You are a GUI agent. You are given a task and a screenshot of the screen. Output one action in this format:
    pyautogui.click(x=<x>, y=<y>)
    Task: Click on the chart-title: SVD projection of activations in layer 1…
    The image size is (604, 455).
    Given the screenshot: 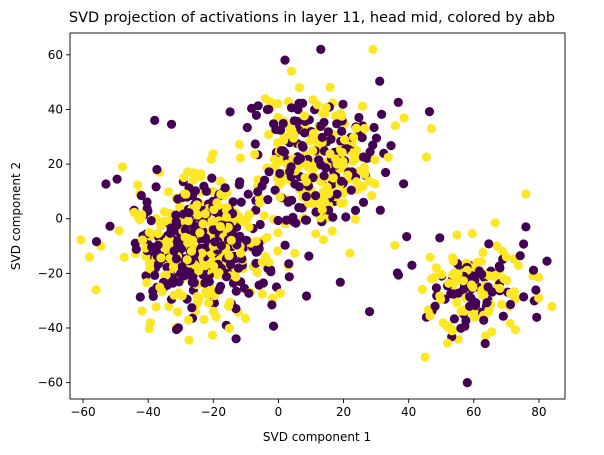 What is the action you would take?
    pyautogui.click(x=312, y=18)
    